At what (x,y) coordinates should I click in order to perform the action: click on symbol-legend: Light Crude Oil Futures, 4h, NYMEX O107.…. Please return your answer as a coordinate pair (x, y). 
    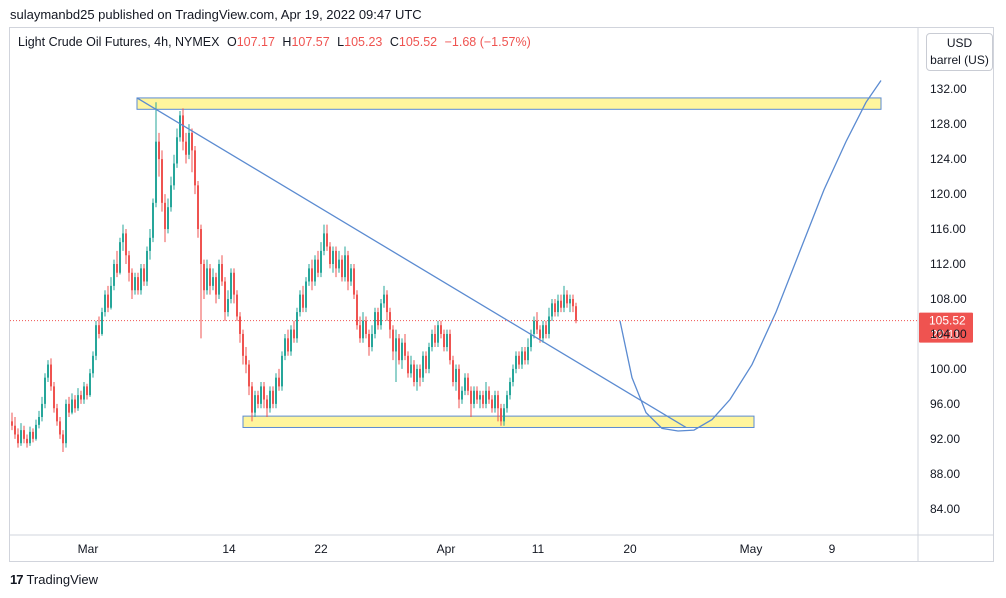
    Looking at the image, I should click on (274, 42).